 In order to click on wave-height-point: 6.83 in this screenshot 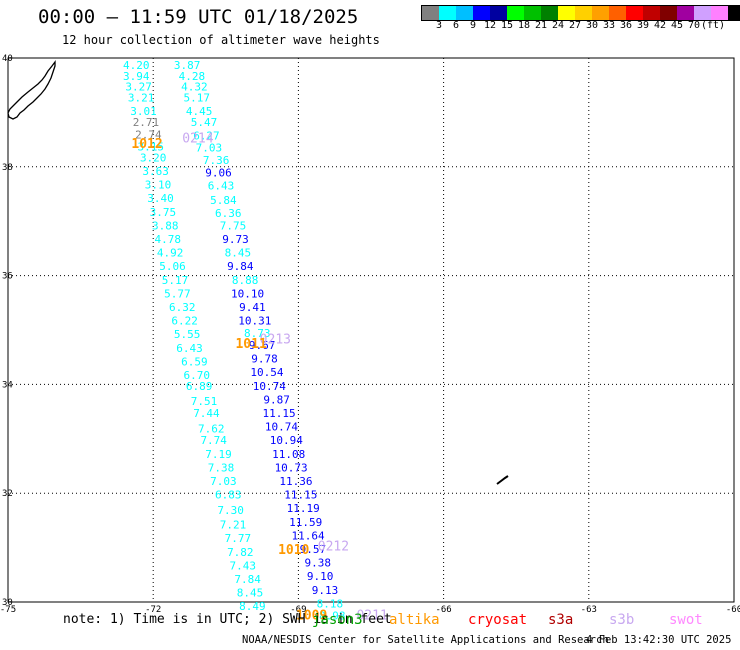, I will do `click(228, 495)`.